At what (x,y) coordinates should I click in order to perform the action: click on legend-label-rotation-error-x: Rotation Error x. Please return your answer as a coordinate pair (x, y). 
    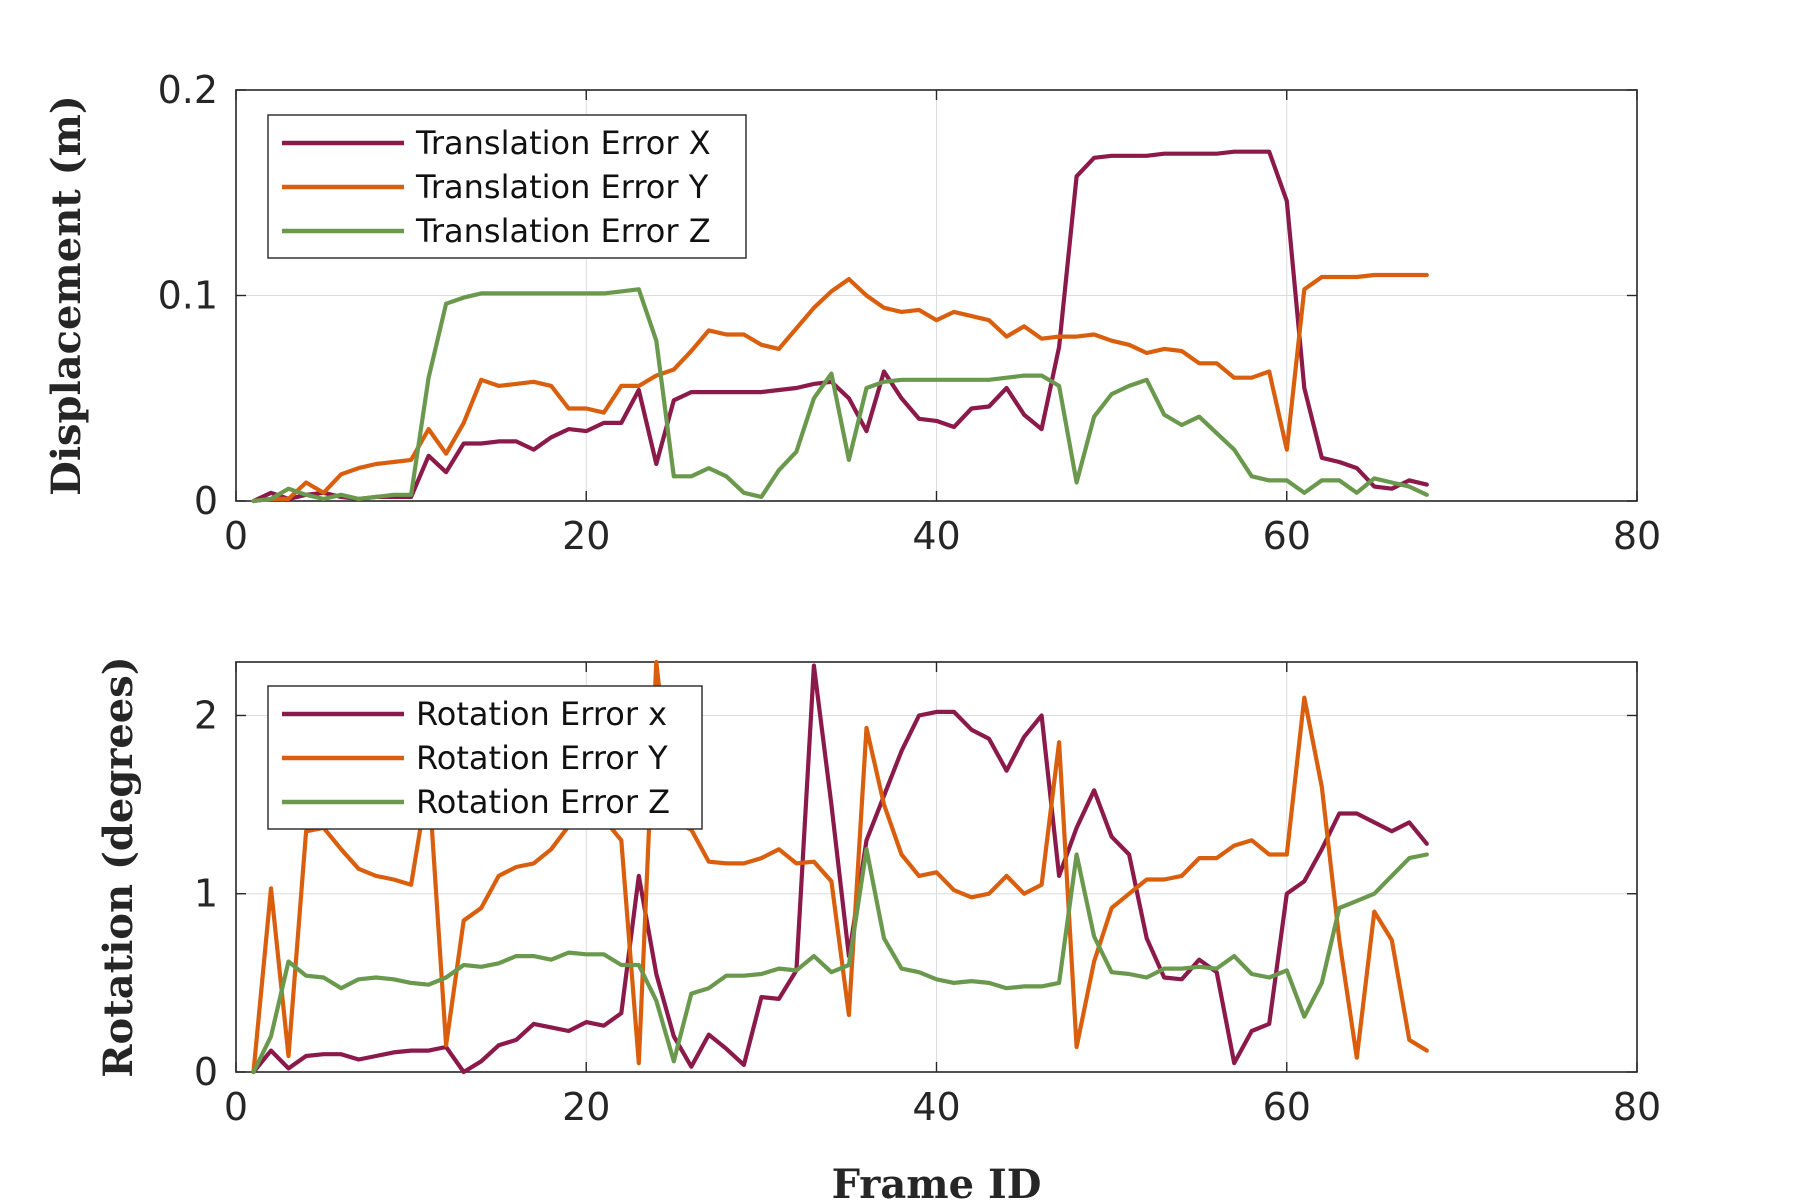
    Looking at the image, I should click on (541, 714).